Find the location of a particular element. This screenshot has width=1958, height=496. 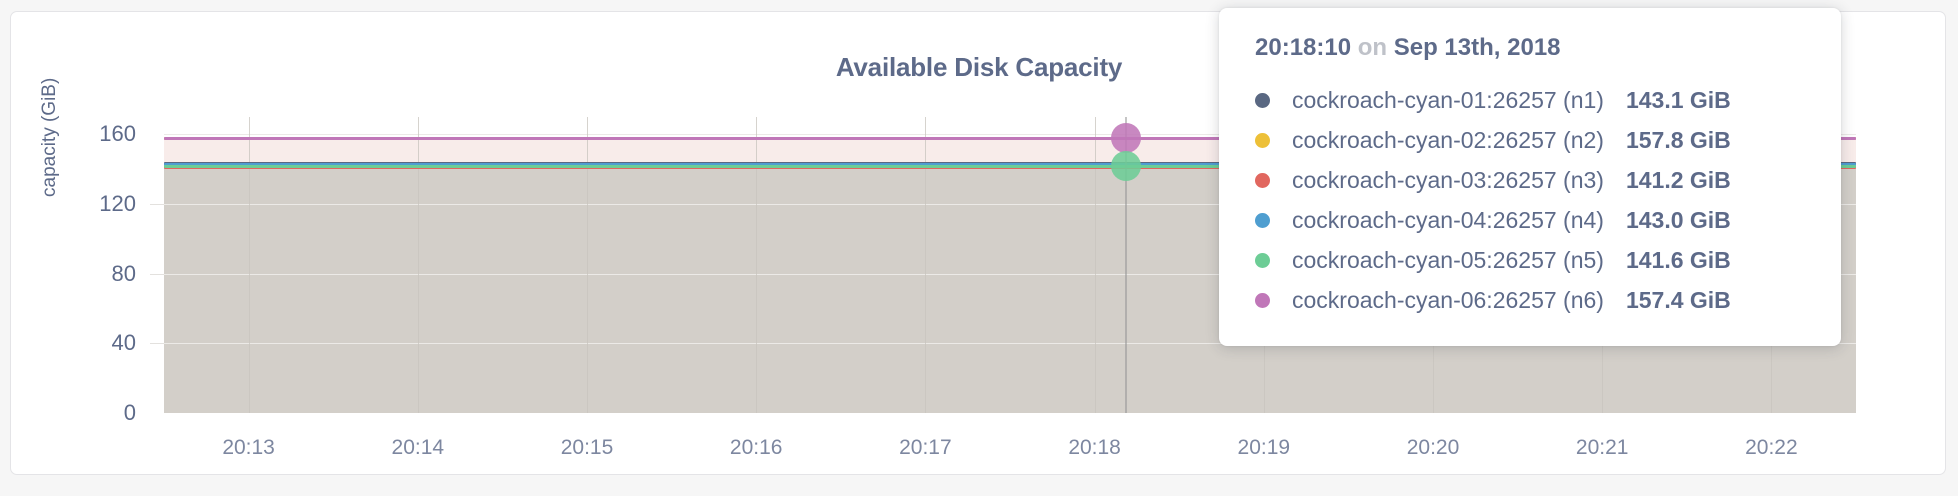

x-tick-label: 20:19 is located at coordinates (1264, 447).